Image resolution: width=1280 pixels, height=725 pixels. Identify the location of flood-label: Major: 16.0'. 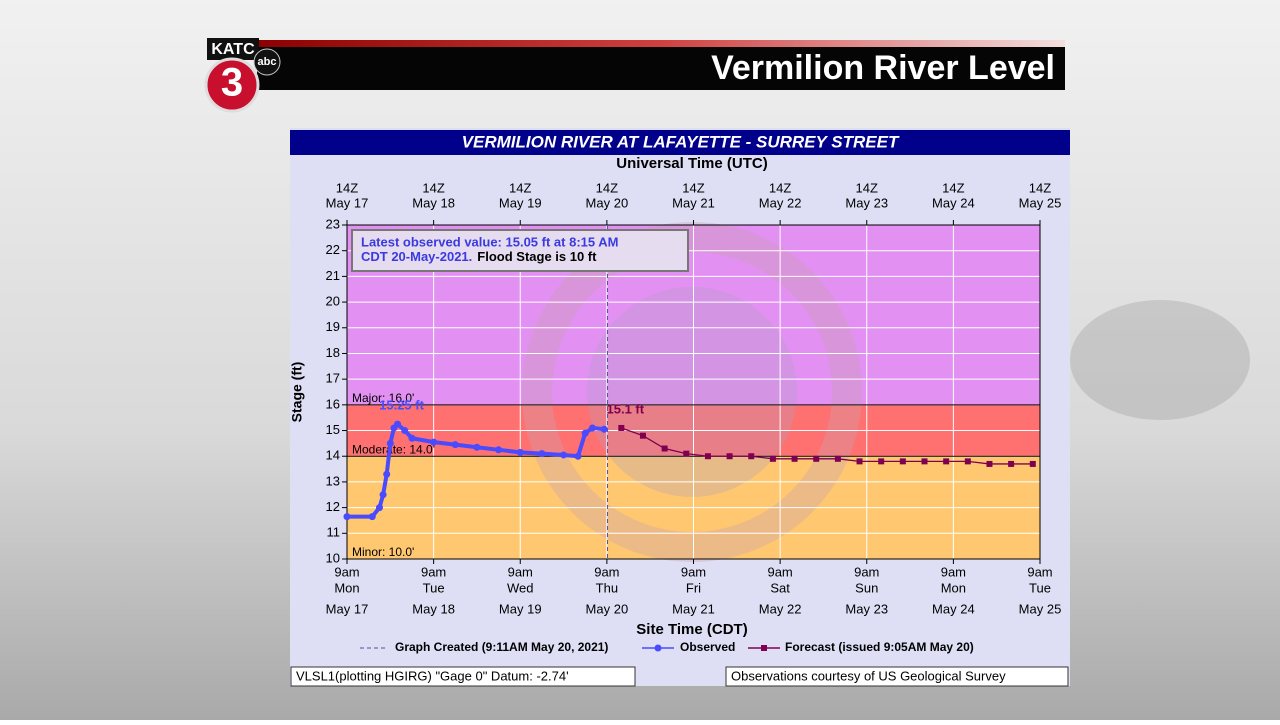
(383, 398).